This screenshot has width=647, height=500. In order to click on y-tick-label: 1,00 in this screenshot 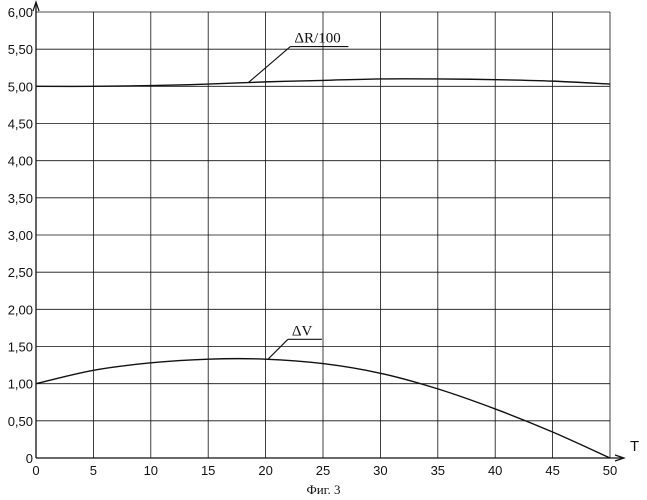, I will do `click(20, 384)`.